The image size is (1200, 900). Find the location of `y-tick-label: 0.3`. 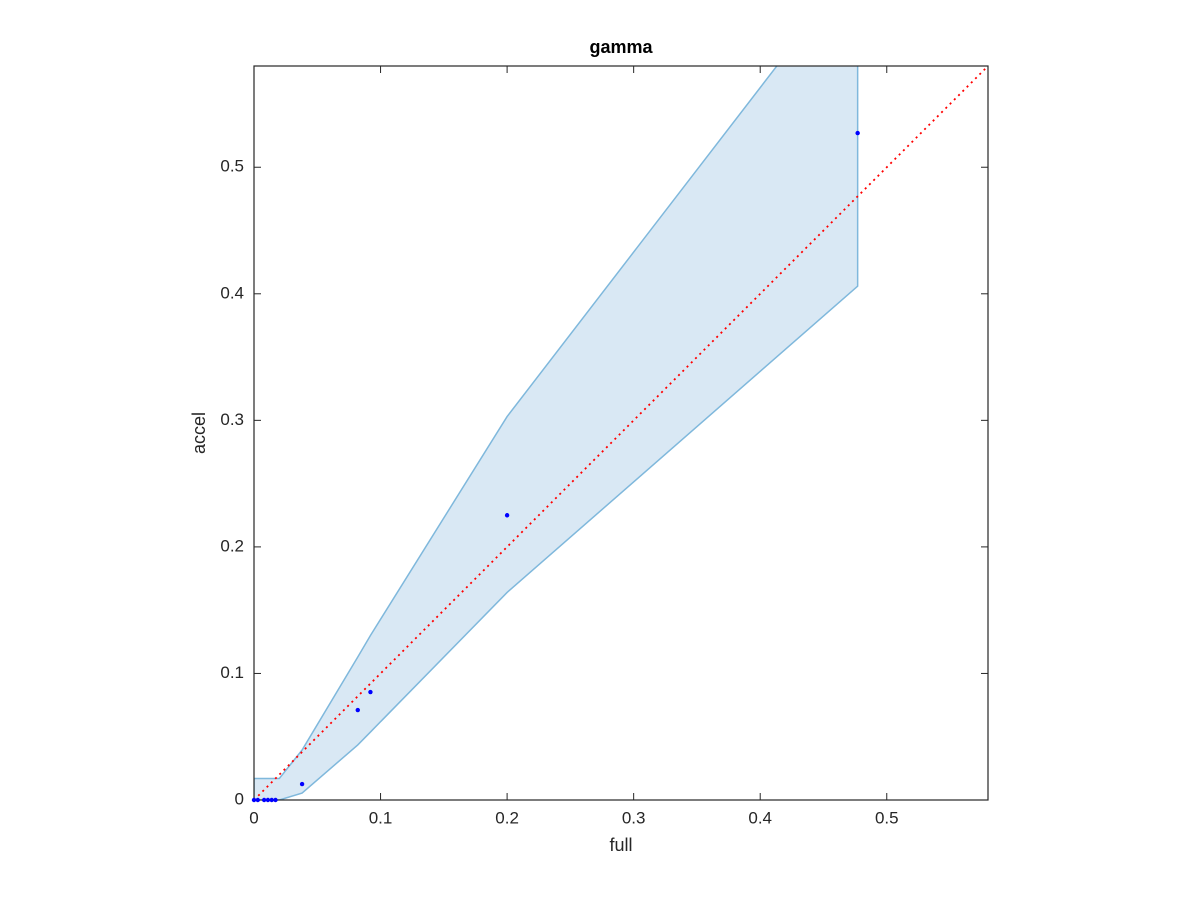

y-tick-label: 0.3 is located at coordinates (232, 419).